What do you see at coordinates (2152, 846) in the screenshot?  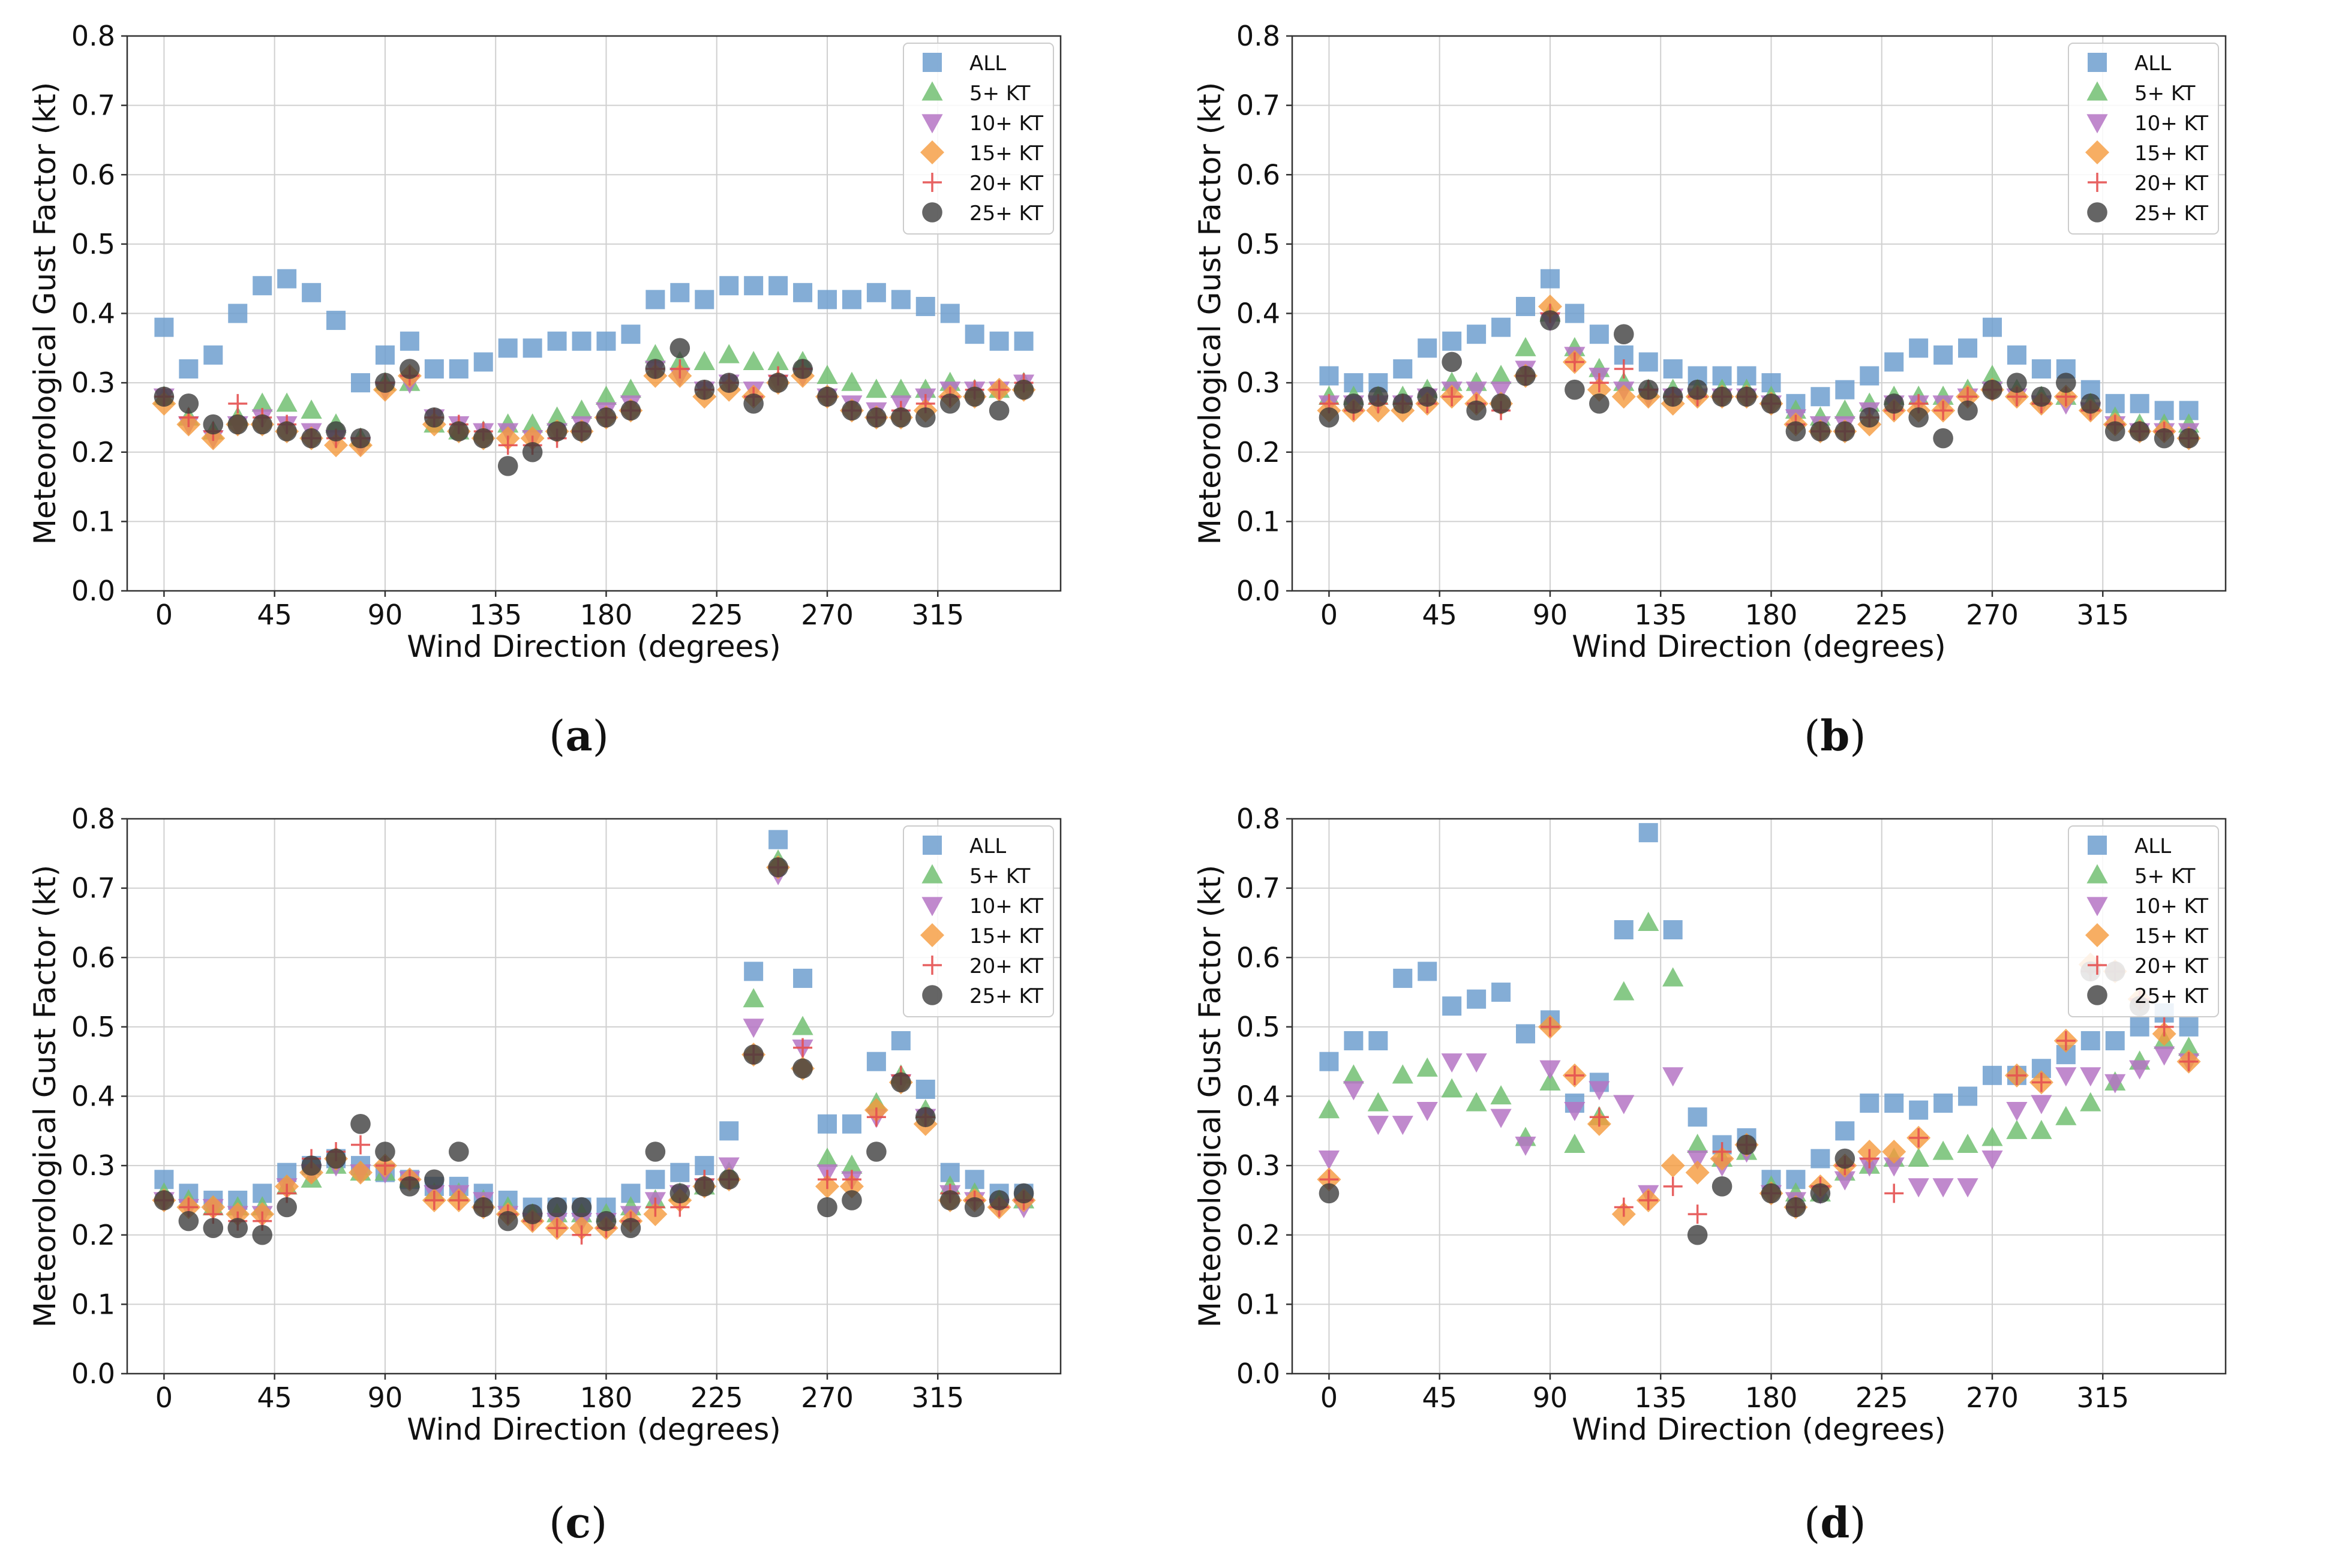 I see `legend-label: ALL` at bounding box center [2152, 846].